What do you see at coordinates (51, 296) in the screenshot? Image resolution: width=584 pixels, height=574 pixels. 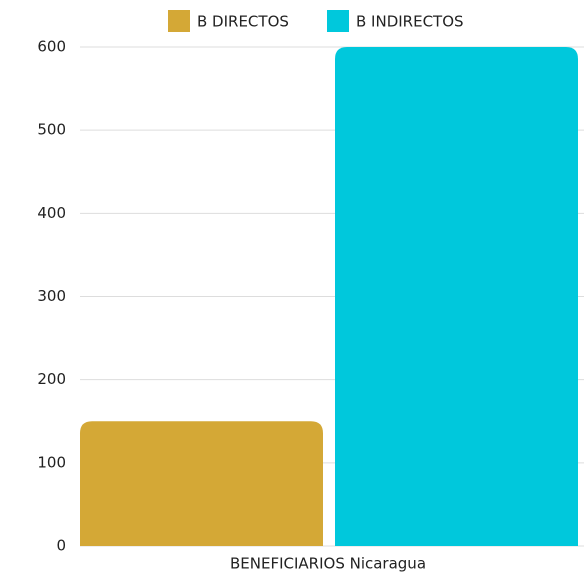 I see `y-tick-label: 300` at bounding box center [51, 296].